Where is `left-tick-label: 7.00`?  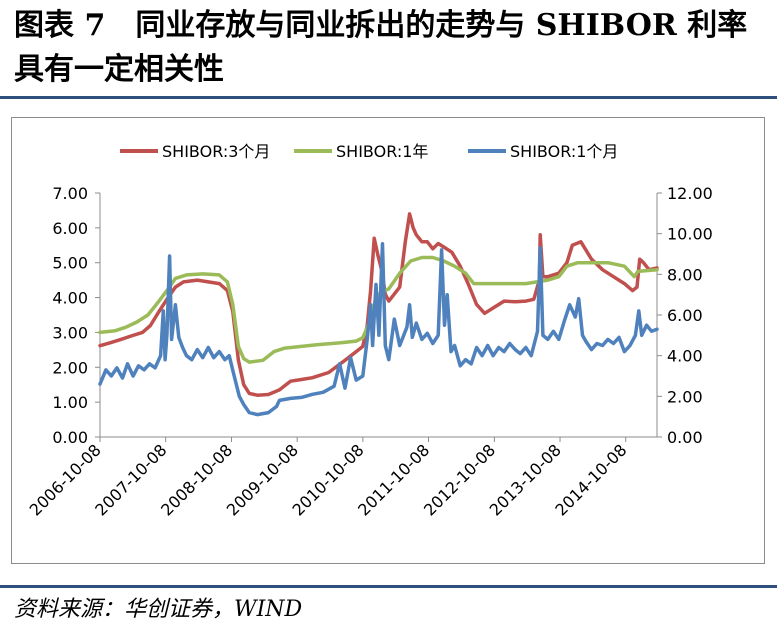
left-tick-label: 7.00 is located at coordinates (70, 193).